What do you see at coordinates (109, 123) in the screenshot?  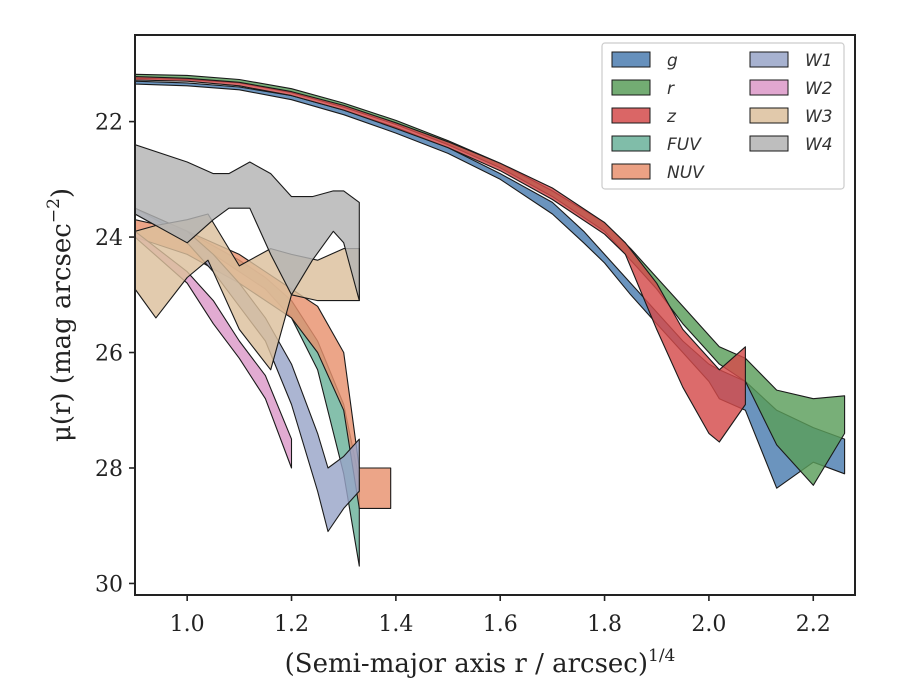 I see `y-tick-label: 22` at bounding box center [109, 123].